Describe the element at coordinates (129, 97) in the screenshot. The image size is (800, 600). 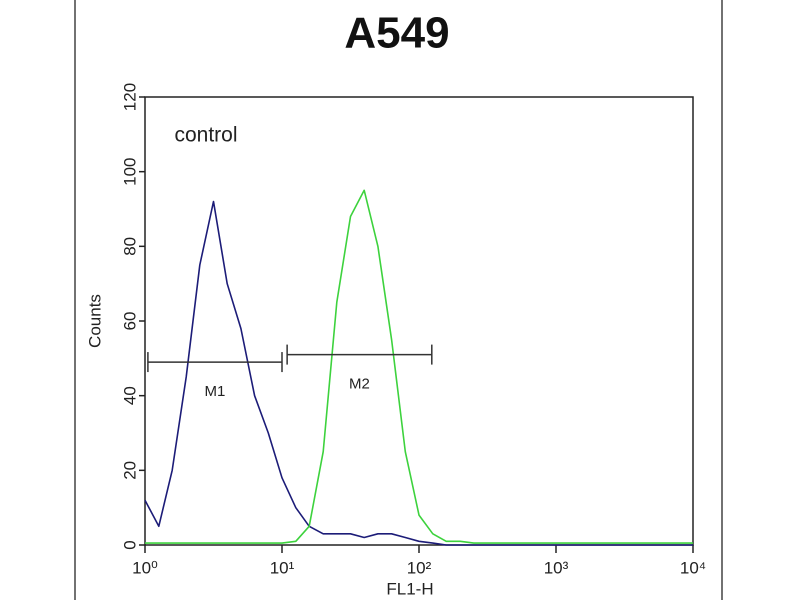
I see `y-tick-label: 120` at that location.